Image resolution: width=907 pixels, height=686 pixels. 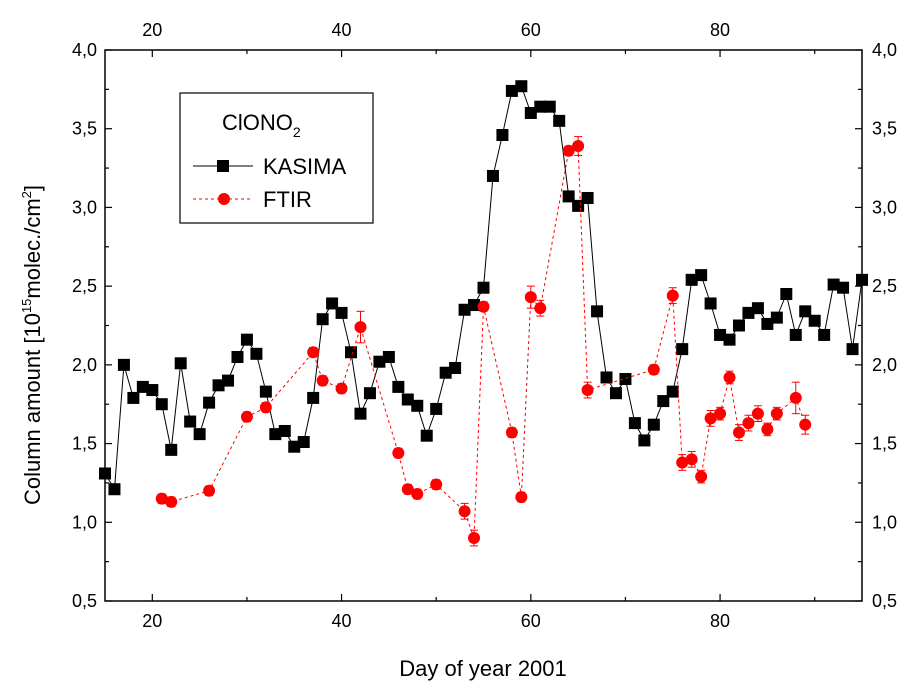 What do you see at coordinates (276, 158) in the screenshot?
I see `legend: ClONO2 KASIMA FTIR` at bounding box center [276, 158].